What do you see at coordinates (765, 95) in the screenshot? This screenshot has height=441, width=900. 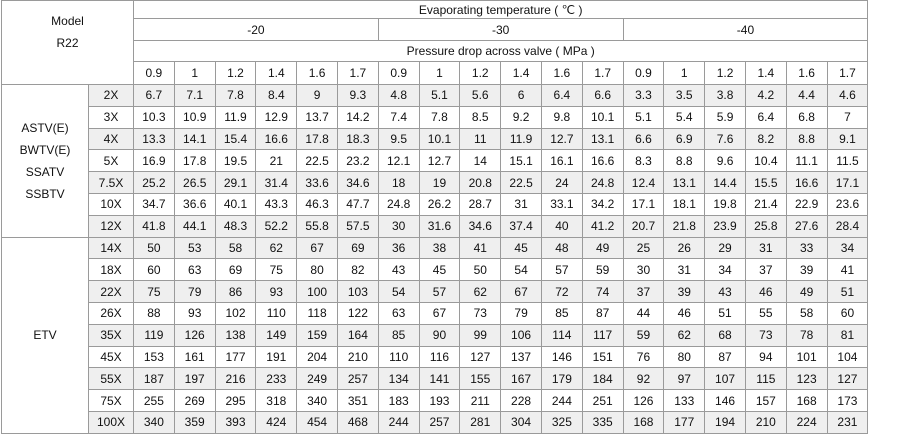 I see `capacity: 4.2` at bounding box center [765, 95].